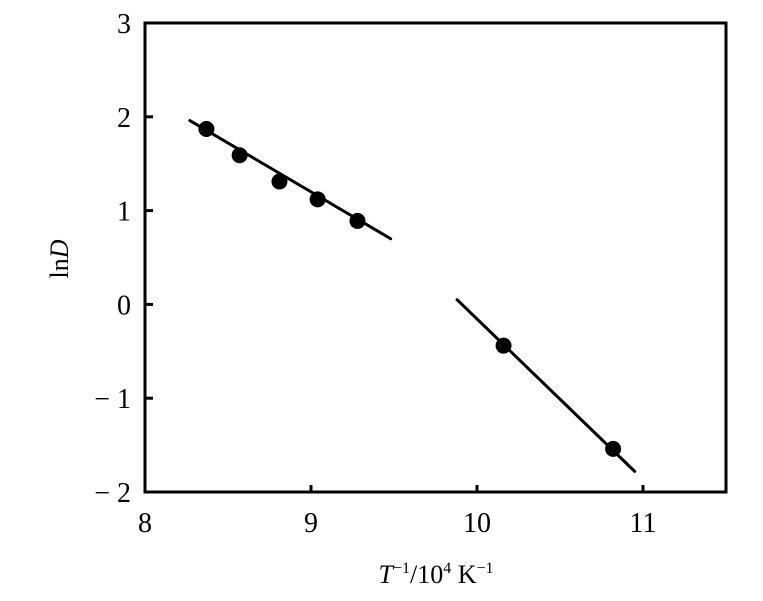 Image resolution: width=763 pixels, height=601 pixels. I want to click on y-axis-ticks: 3 2 1 0 − 1 − 2, so click(123, 259).